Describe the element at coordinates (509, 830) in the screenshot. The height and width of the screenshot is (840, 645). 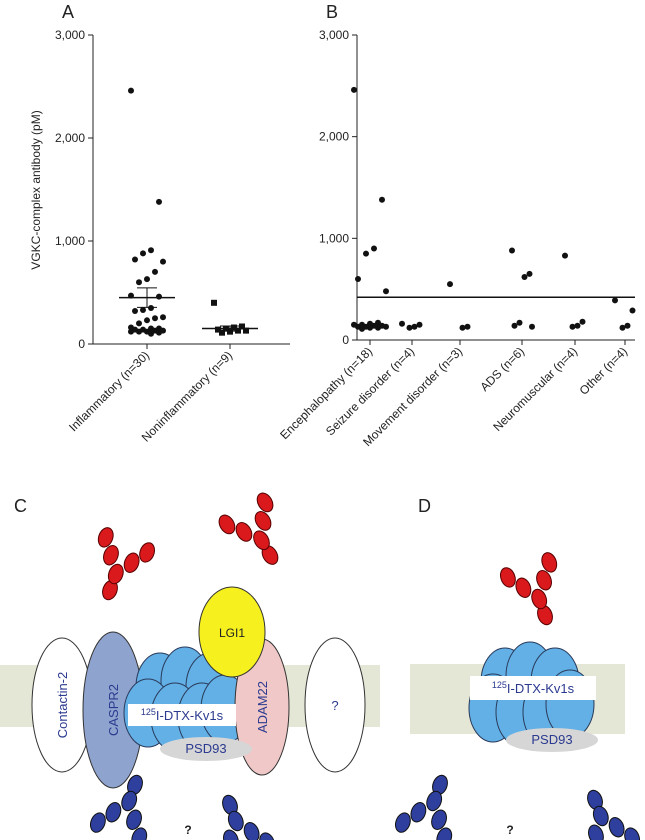
I see `question: ?` at that location.